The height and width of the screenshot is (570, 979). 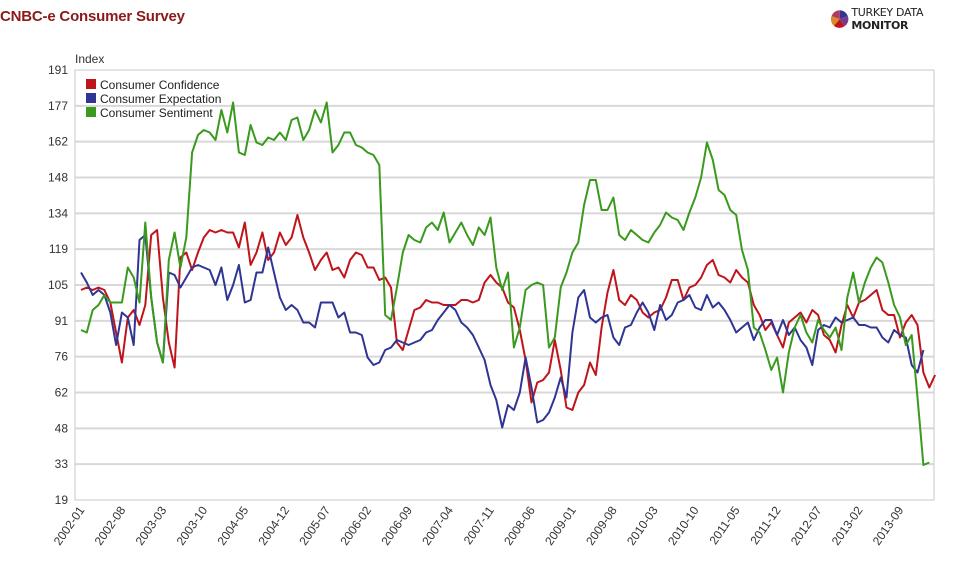 I want to click on x-tick-label: 2005-07, so click(x=314, y=525).